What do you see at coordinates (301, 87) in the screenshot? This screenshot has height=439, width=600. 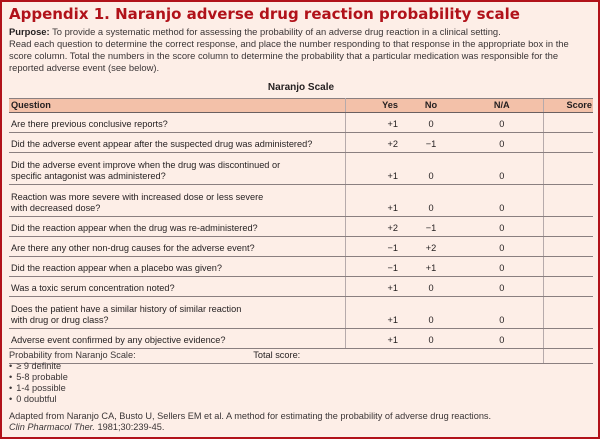 I see `scale-title: Naranjo Scale` at bounding box center [301, 87].